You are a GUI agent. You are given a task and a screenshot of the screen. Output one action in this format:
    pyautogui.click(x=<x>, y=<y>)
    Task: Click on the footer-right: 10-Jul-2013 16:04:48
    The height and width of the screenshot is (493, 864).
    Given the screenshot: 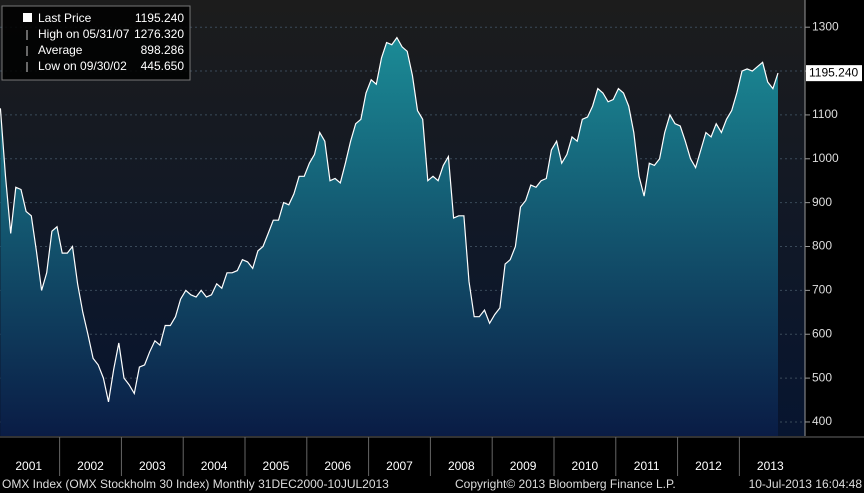 What is the action you would take?
    pyautogui.click(x=806, y=484)
    